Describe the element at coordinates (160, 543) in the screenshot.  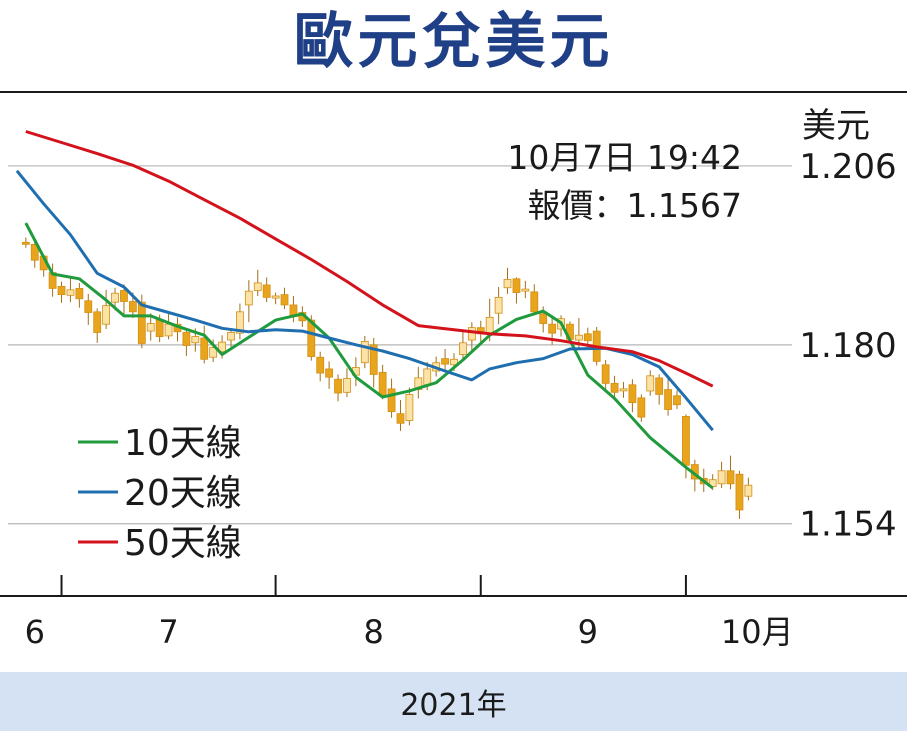
I see `legend-item: 50天線` at that location.